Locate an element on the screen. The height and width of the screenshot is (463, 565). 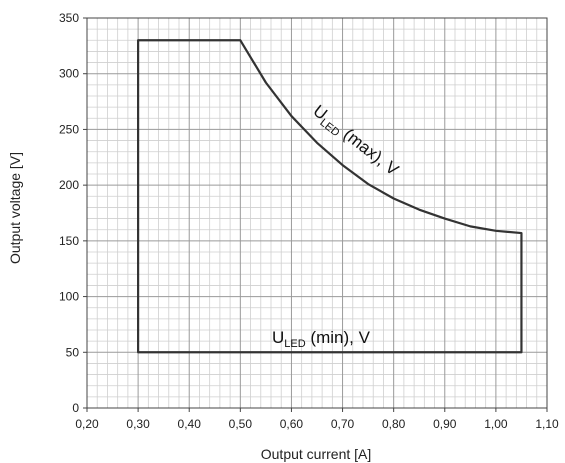
y-axis-label: Output voltage [V] is located at coordinates (15, 208).